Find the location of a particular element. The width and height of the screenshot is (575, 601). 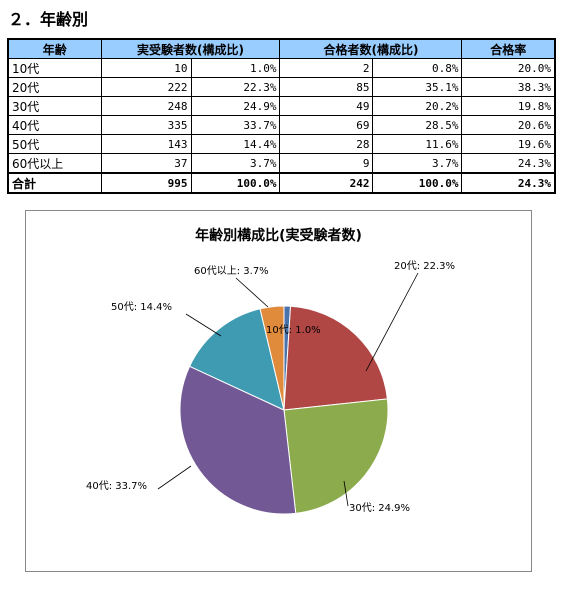

data-label-2: 20代: 22.3% is located at coordinates (424, 266).